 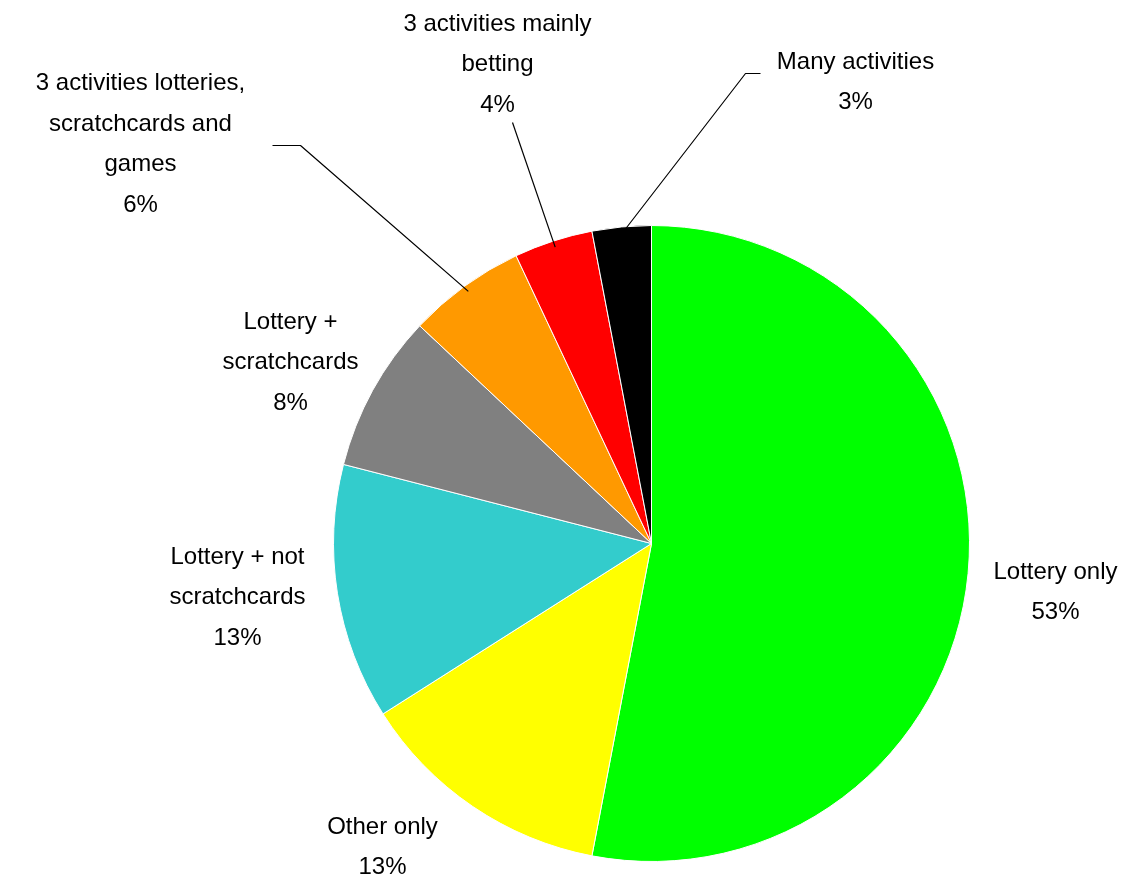 I want to click on slice-label: 3 activities mainly betting, so click(x=497, y=42).